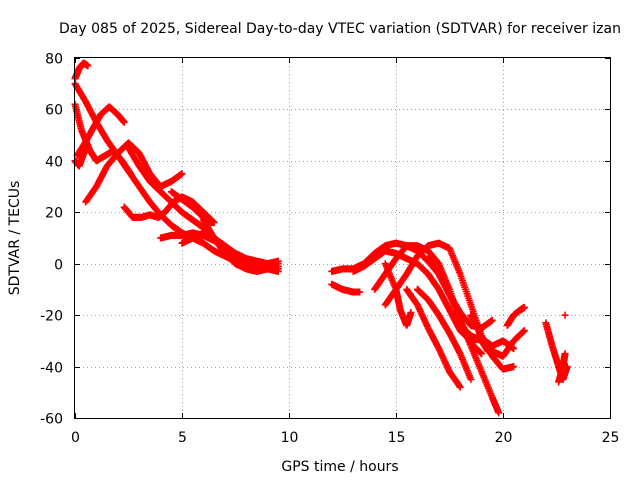 The height and width of the screenshot is (480, 640). Describe the element at coordinates (339, 467) in the screenshot. I see `x-axis-label: GPS time / hours` at that location.